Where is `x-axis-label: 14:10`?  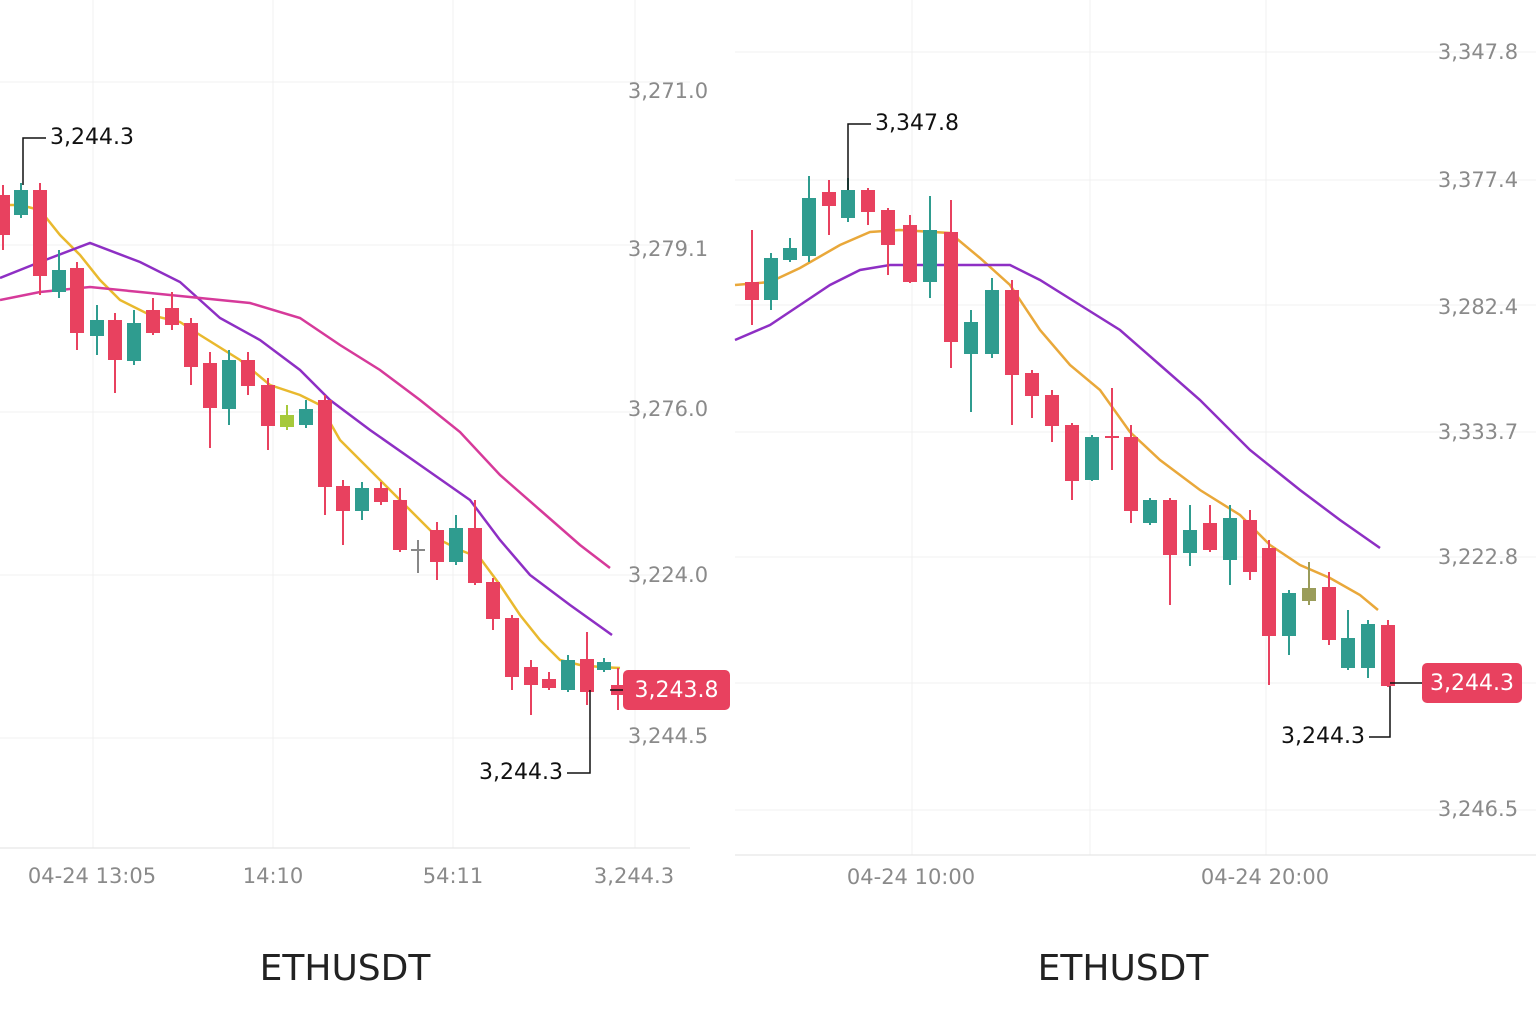
x-axis-label: 14:10 is located at coordinates (273, 876).